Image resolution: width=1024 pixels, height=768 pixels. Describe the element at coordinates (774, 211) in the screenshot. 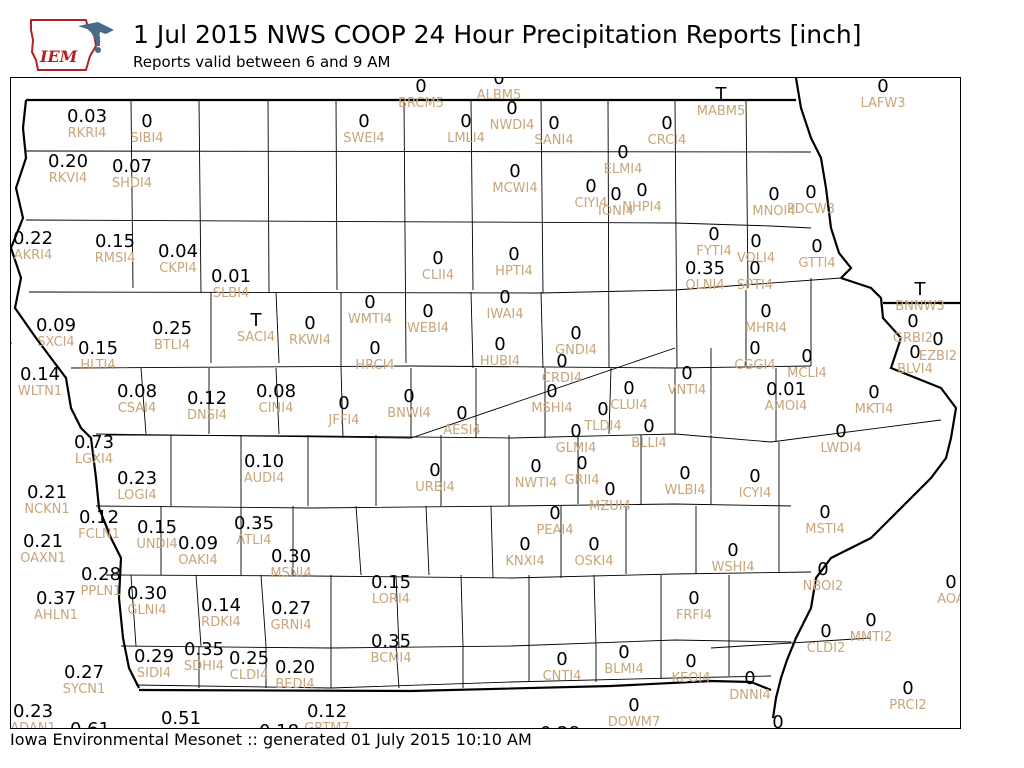

I see `station-id-label: MNOI4` at that location.